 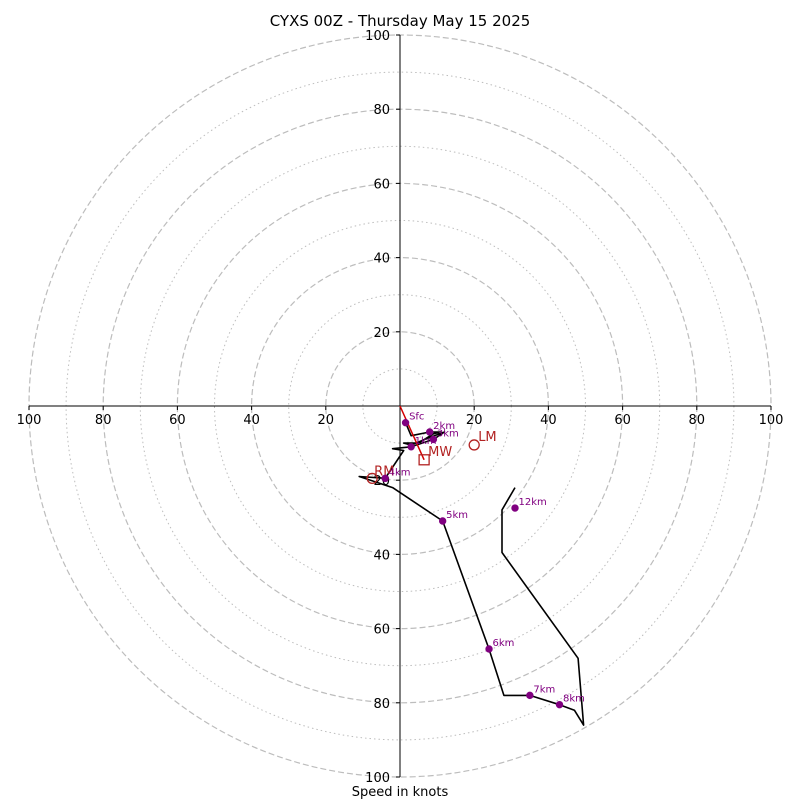 What do you see at coordinates (440, 452) in the screenshot?
I see `motion-label-mw: MW` at bounding box center [440, 452].